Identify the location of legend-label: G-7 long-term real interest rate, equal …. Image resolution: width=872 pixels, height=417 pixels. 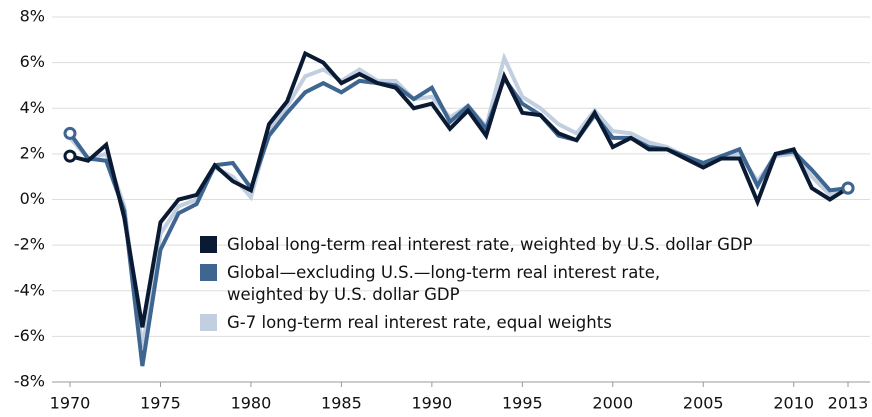
(419, 322).